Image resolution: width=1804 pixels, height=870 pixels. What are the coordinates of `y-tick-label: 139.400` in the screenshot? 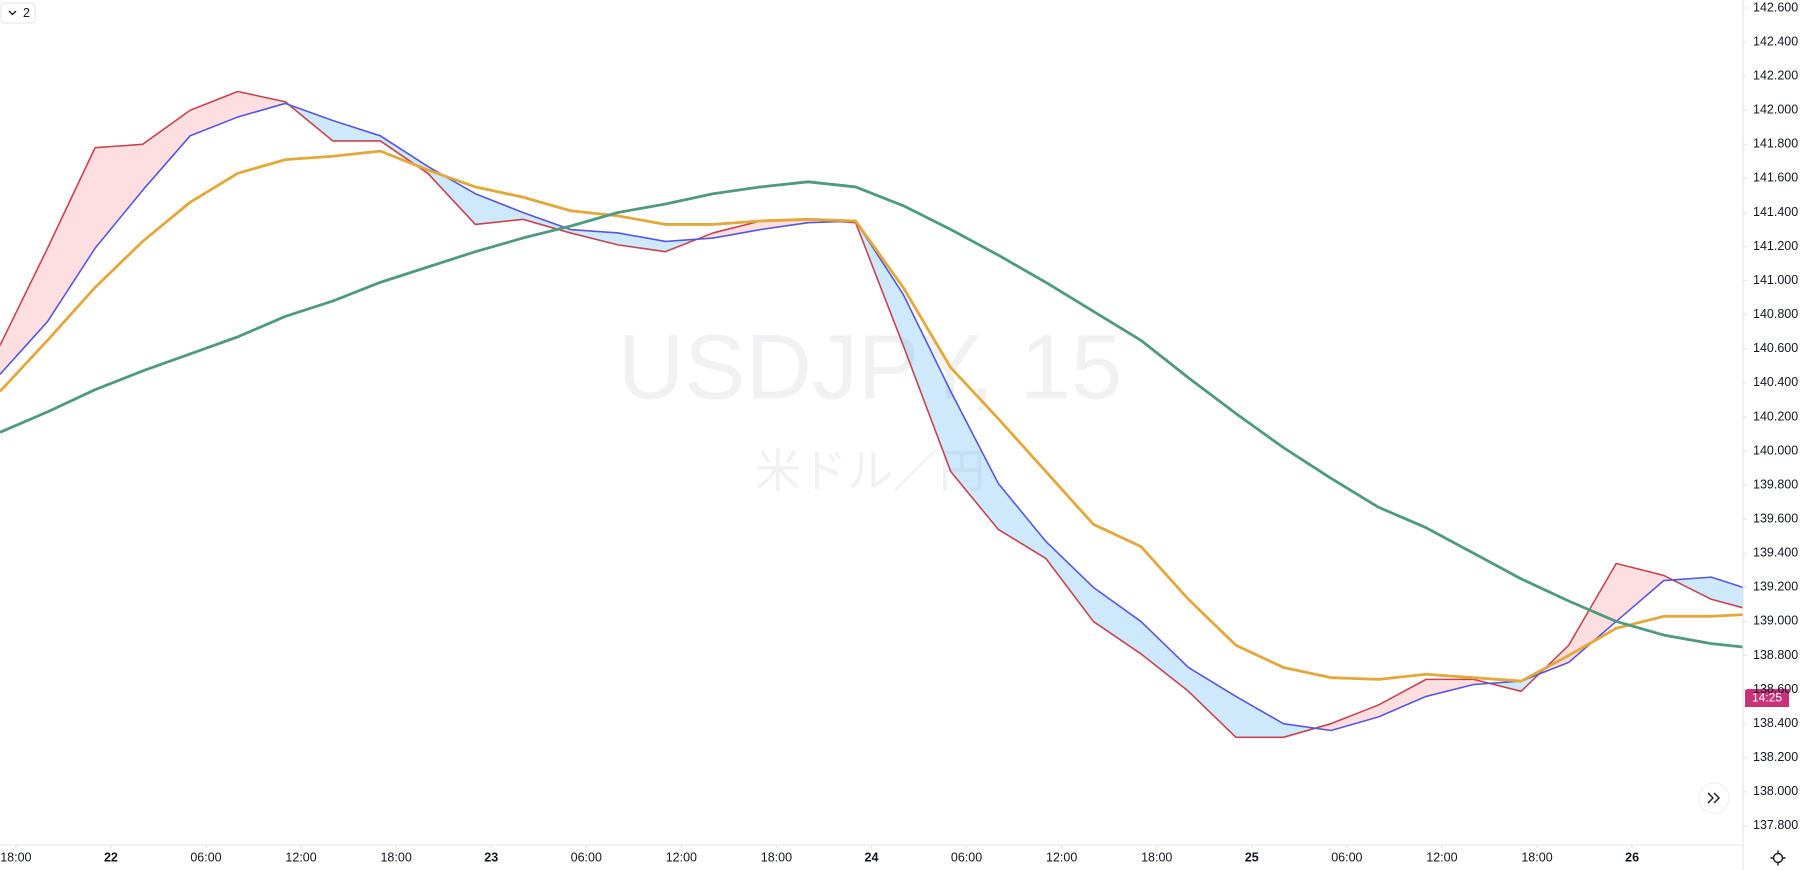 It's located at (1775, 553).